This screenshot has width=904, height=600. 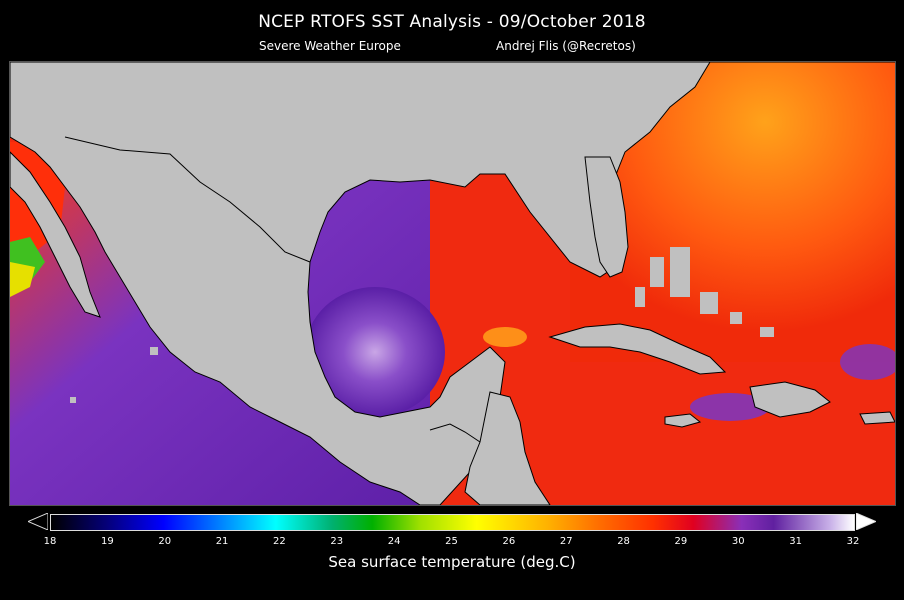 What do you see at coordinates (681, 541) in the screenshot?
I see `colorbar-tick-29: 29` at bounding box center [681, 541].